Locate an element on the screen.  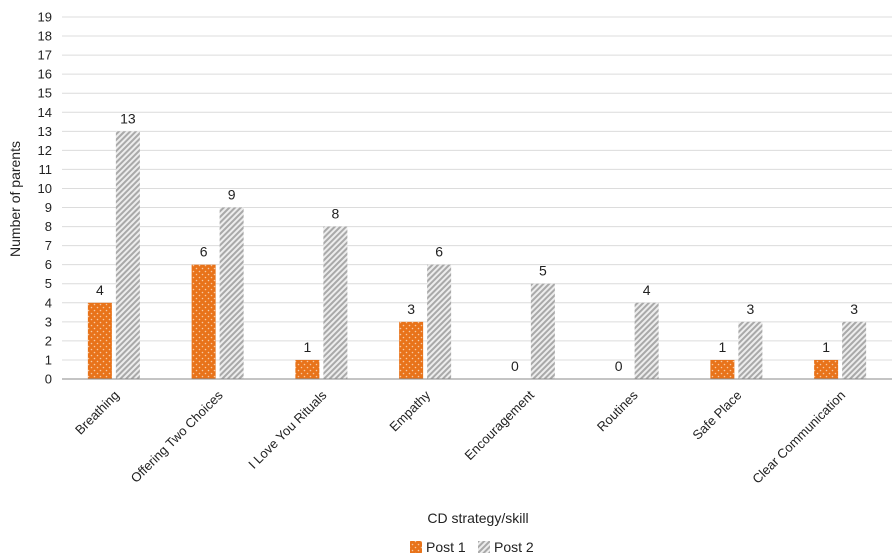
y-tick-label: 1 is located at coordinates (48, 359).